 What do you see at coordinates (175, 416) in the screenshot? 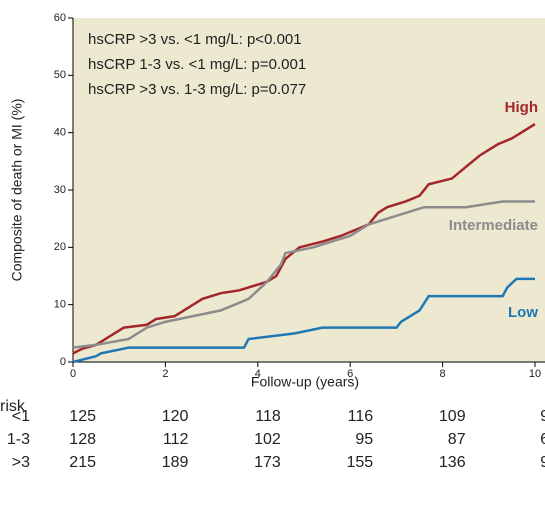
I see `cell: 120` at bounding box center [175, 416].